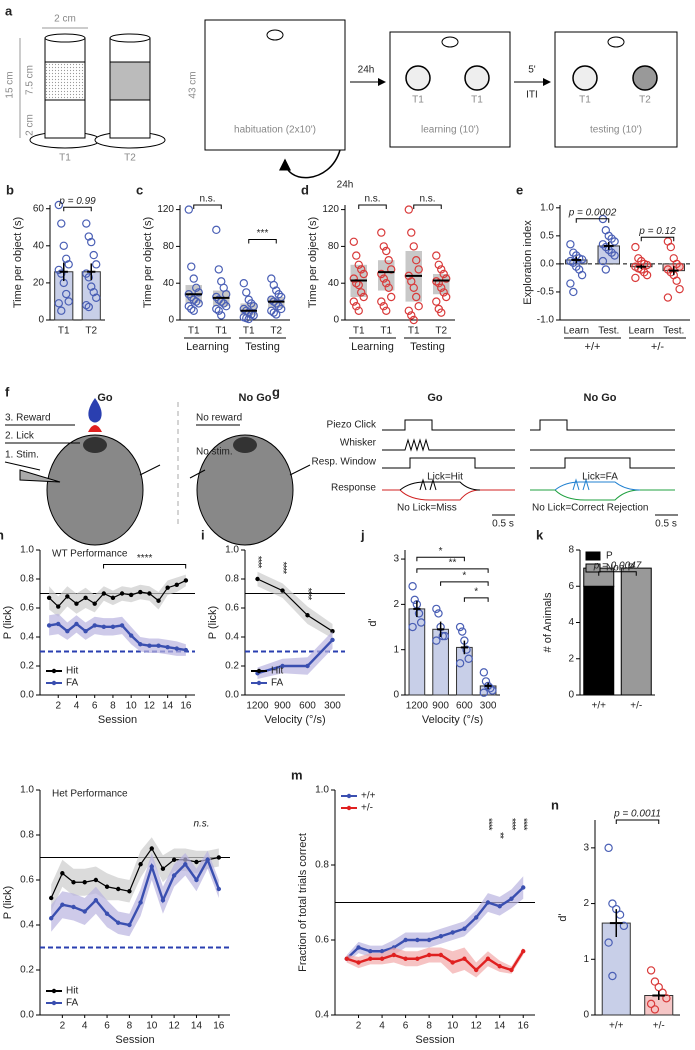 This screenshot has height=1050, width=695. What do you see at coordinates (297, 774) in the screenshot?
I see `panel-letter: m` at bounding box center [297, 774].